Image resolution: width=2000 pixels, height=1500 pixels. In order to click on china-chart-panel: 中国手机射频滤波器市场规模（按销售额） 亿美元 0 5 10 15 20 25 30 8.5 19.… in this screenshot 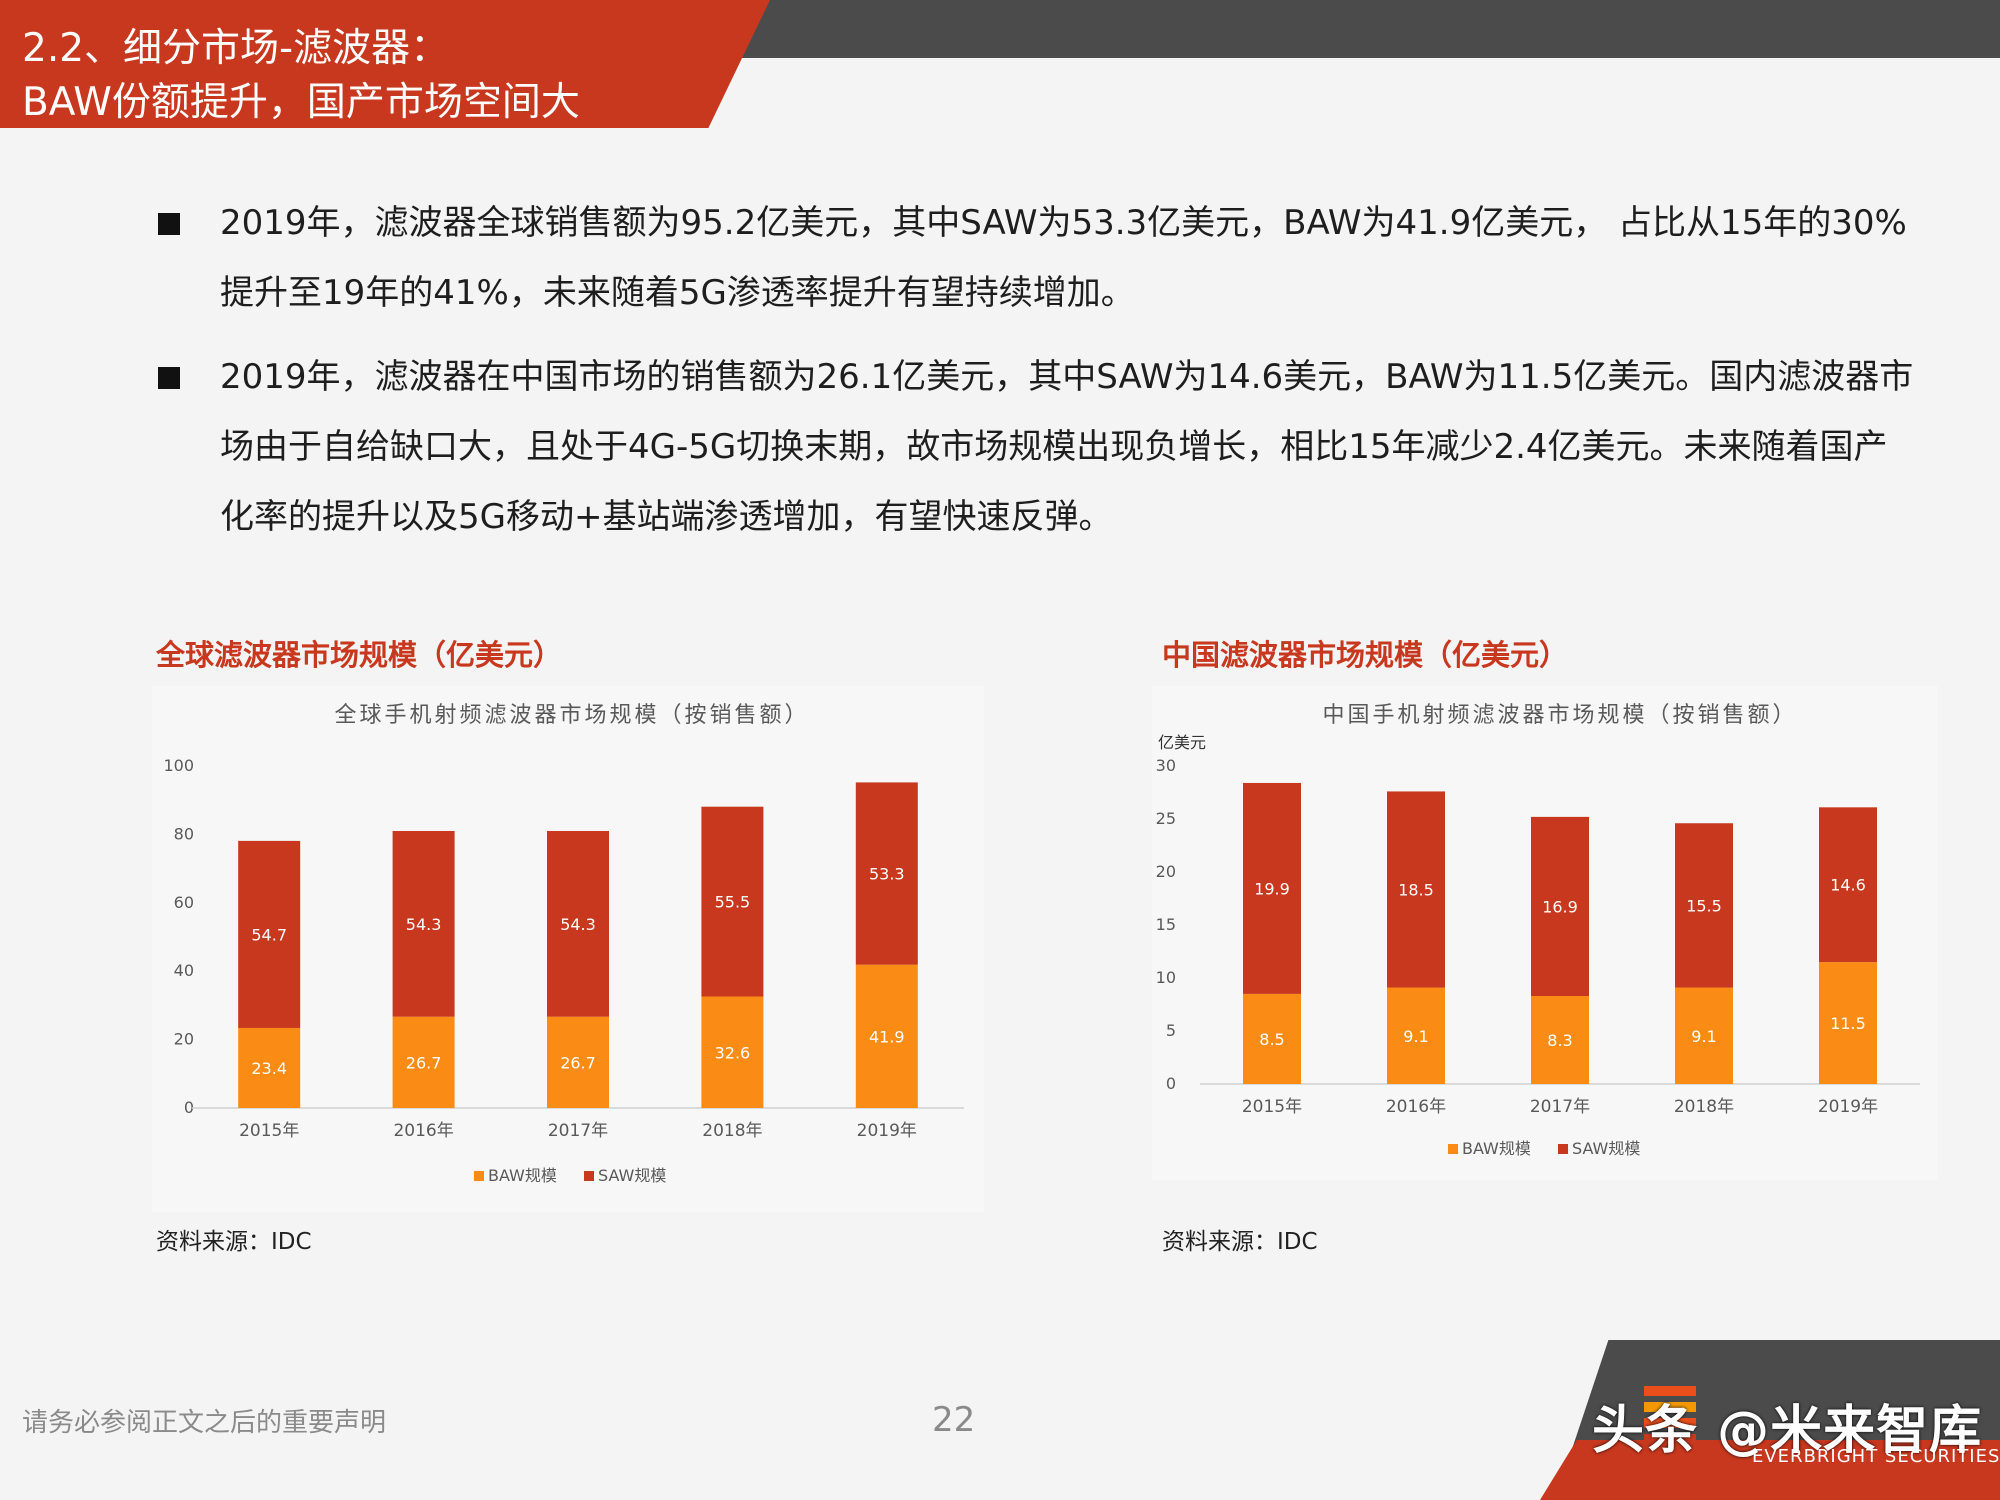, I will do `click(1545, 933)`.